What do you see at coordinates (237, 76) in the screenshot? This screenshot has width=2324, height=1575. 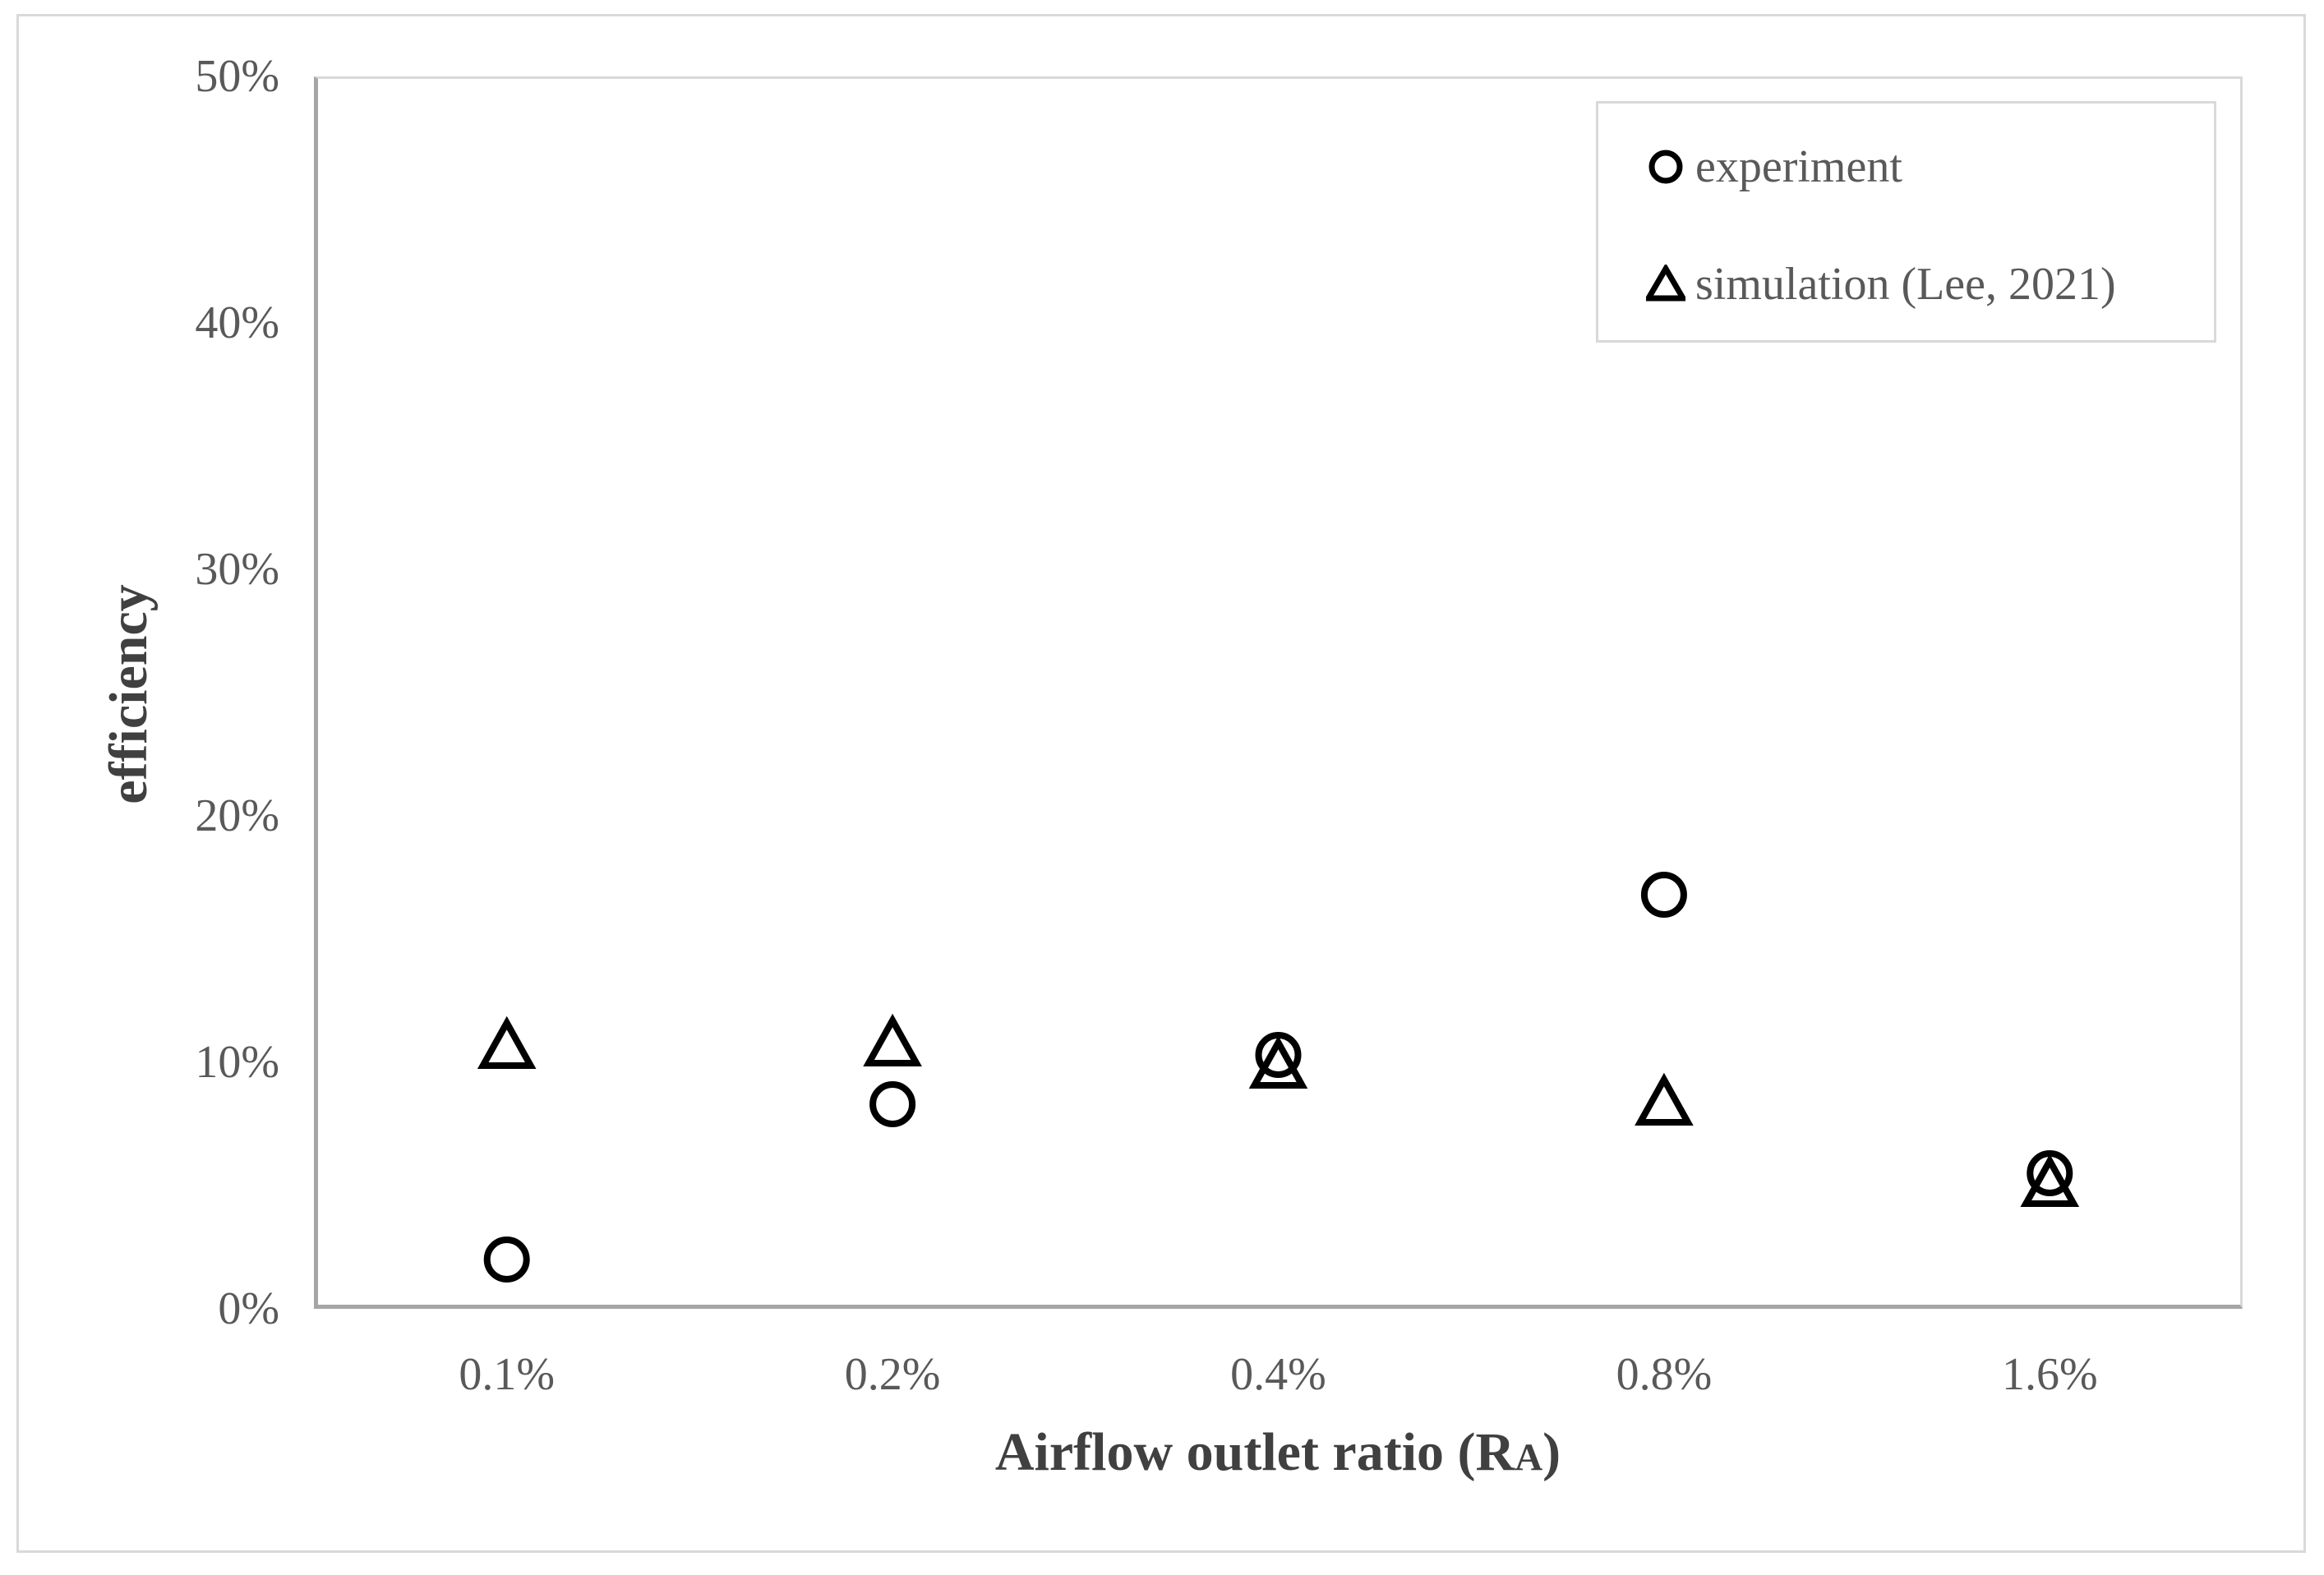 I see `y-tick-label-50%: 50%` at bounding box center [237, 76].